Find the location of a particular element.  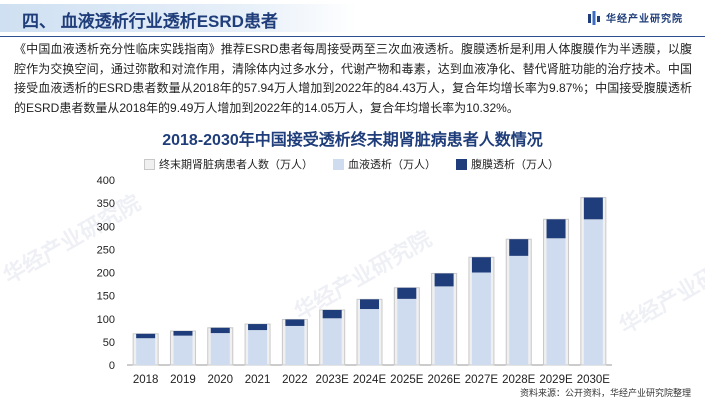

legend-item-hemo: 血液透析（万人） is located at coordinates (384, 164).